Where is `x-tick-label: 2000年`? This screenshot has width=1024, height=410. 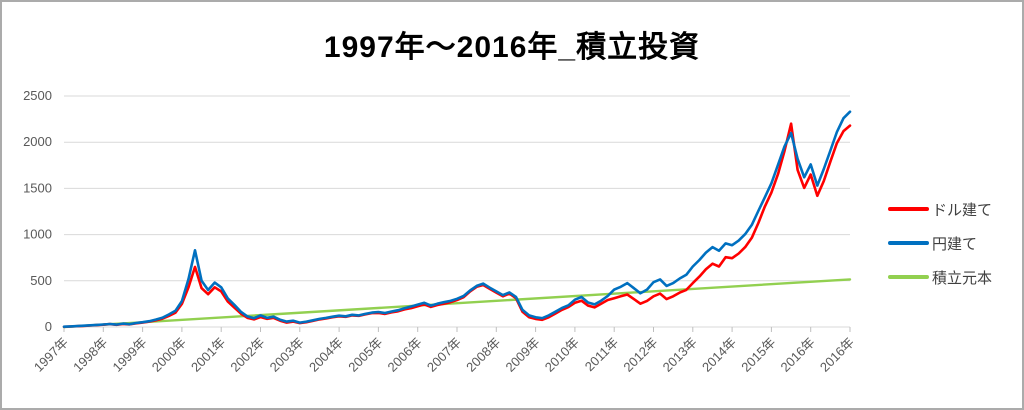
x-tick-label: 2000年 is located at coordinates (169, 355).